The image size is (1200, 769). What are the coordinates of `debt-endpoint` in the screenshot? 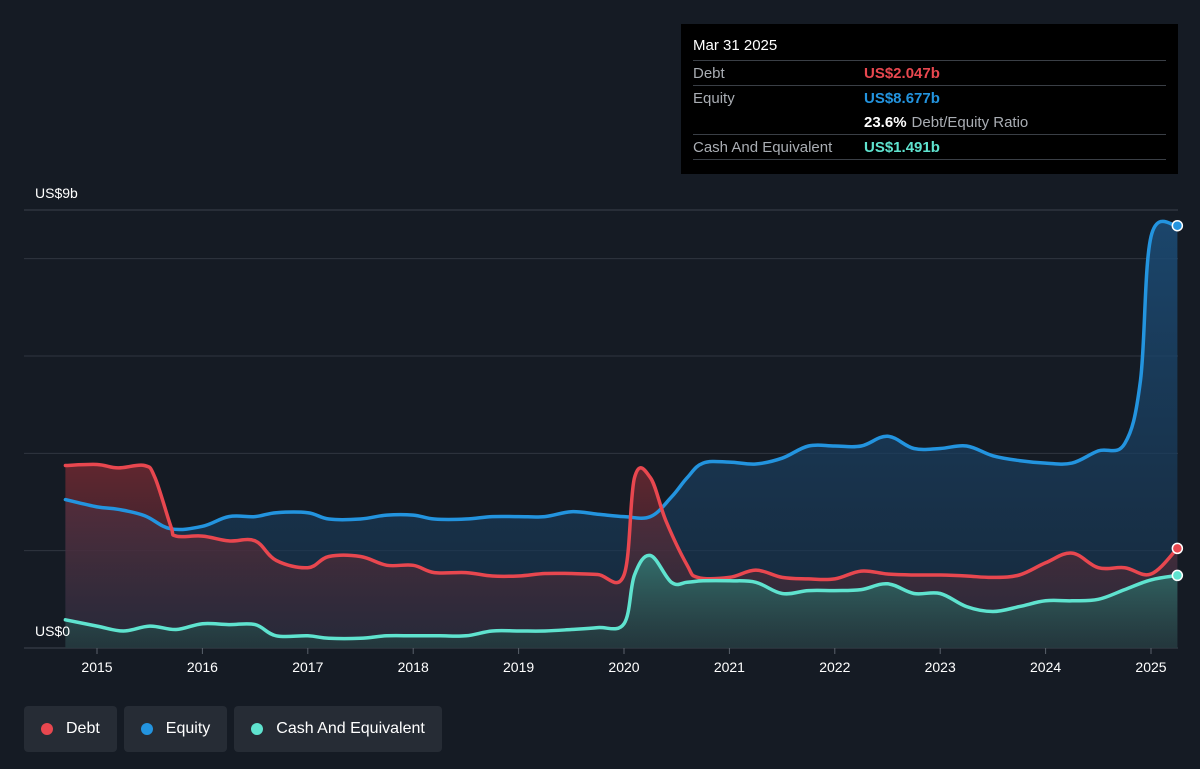 It's located at (1177, 548).